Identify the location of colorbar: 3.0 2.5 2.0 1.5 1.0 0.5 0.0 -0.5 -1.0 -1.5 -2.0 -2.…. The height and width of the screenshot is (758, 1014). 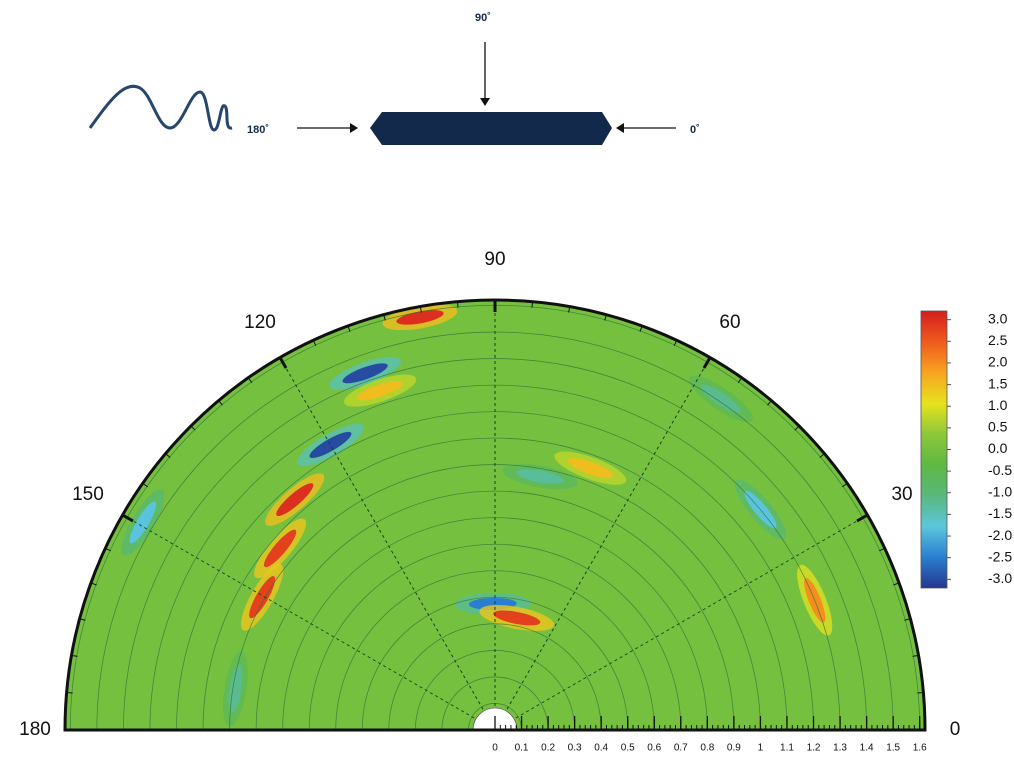
(966, 449).